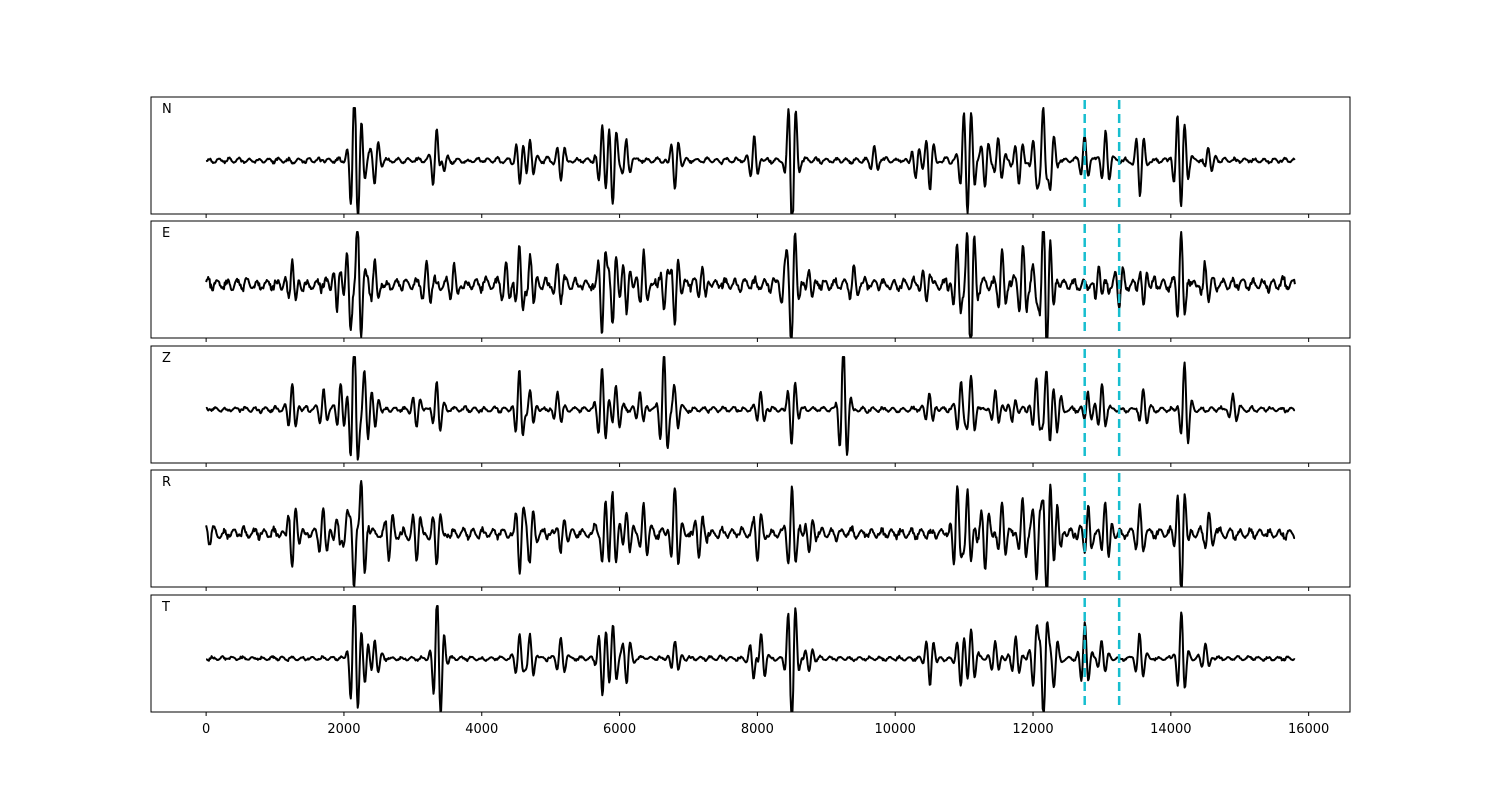 This screenshot has width=1500, height=800. Describe the element at coordinates (165, 607) in the screenshot. I see `channel-label: T` at that location.